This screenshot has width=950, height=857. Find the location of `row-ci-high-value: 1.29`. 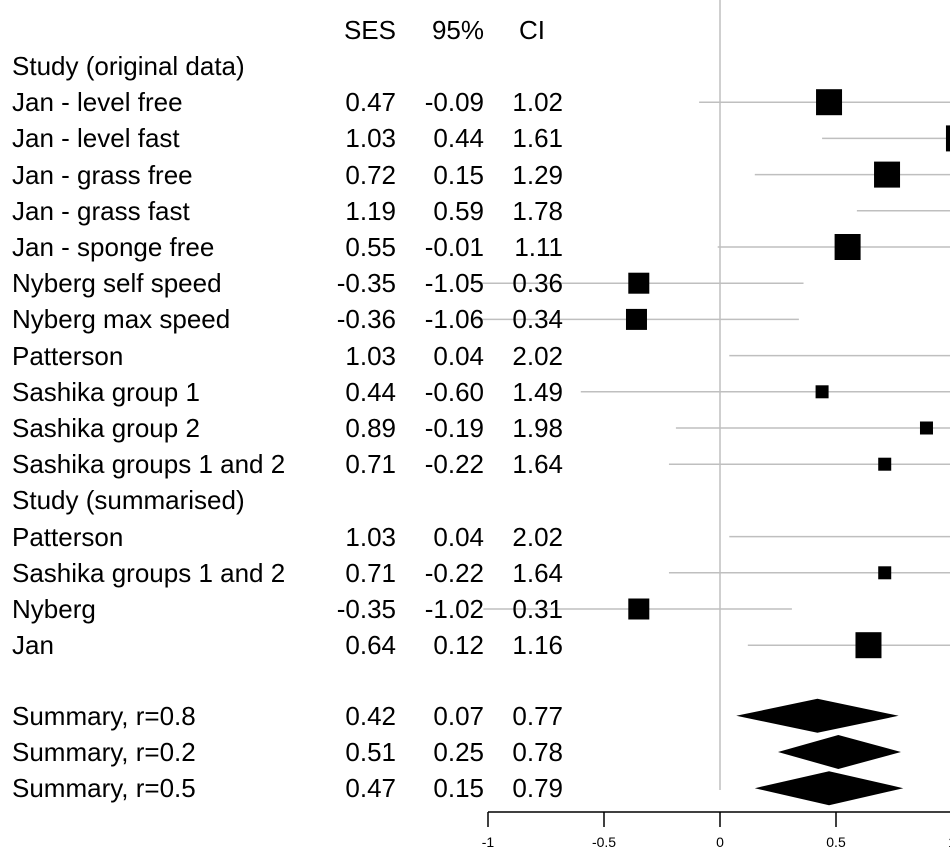

row-ci-high-value: 1.29 is located at coordinates (537, 174).